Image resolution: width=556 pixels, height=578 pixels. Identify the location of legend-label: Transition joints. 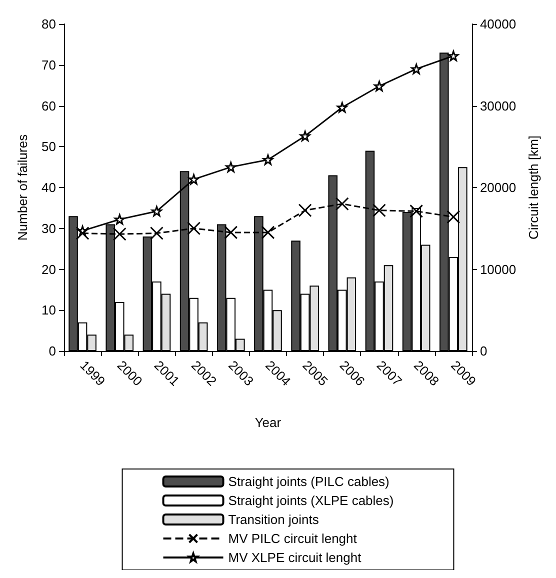
(274, 519).